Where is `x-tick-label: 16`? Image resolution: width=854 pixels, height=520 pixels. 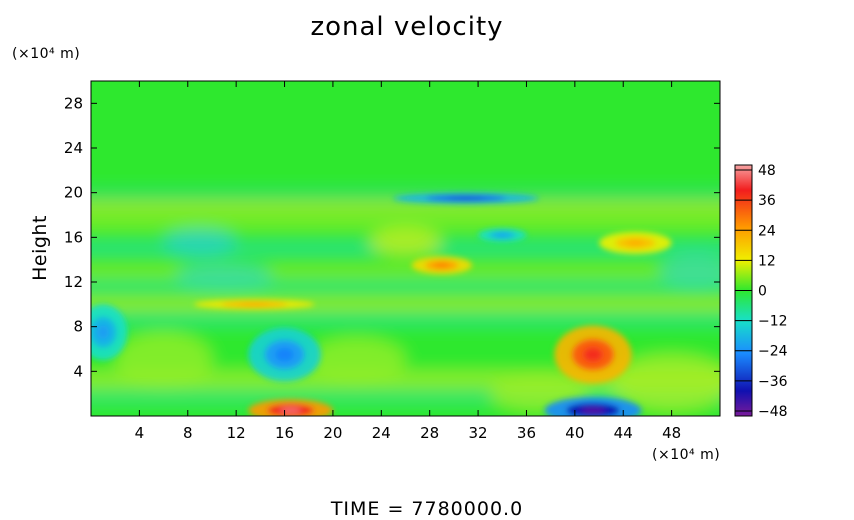 x-tick-label: 16 is located at coordinates (284, 433).